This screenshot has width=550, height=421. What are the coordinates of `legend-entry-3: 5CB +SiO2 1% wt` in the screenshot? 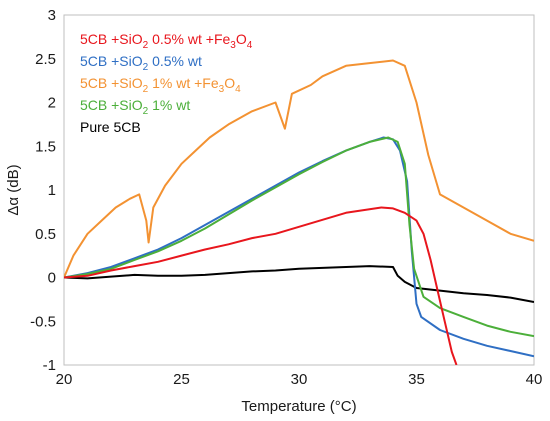 It's located at (135, 107).